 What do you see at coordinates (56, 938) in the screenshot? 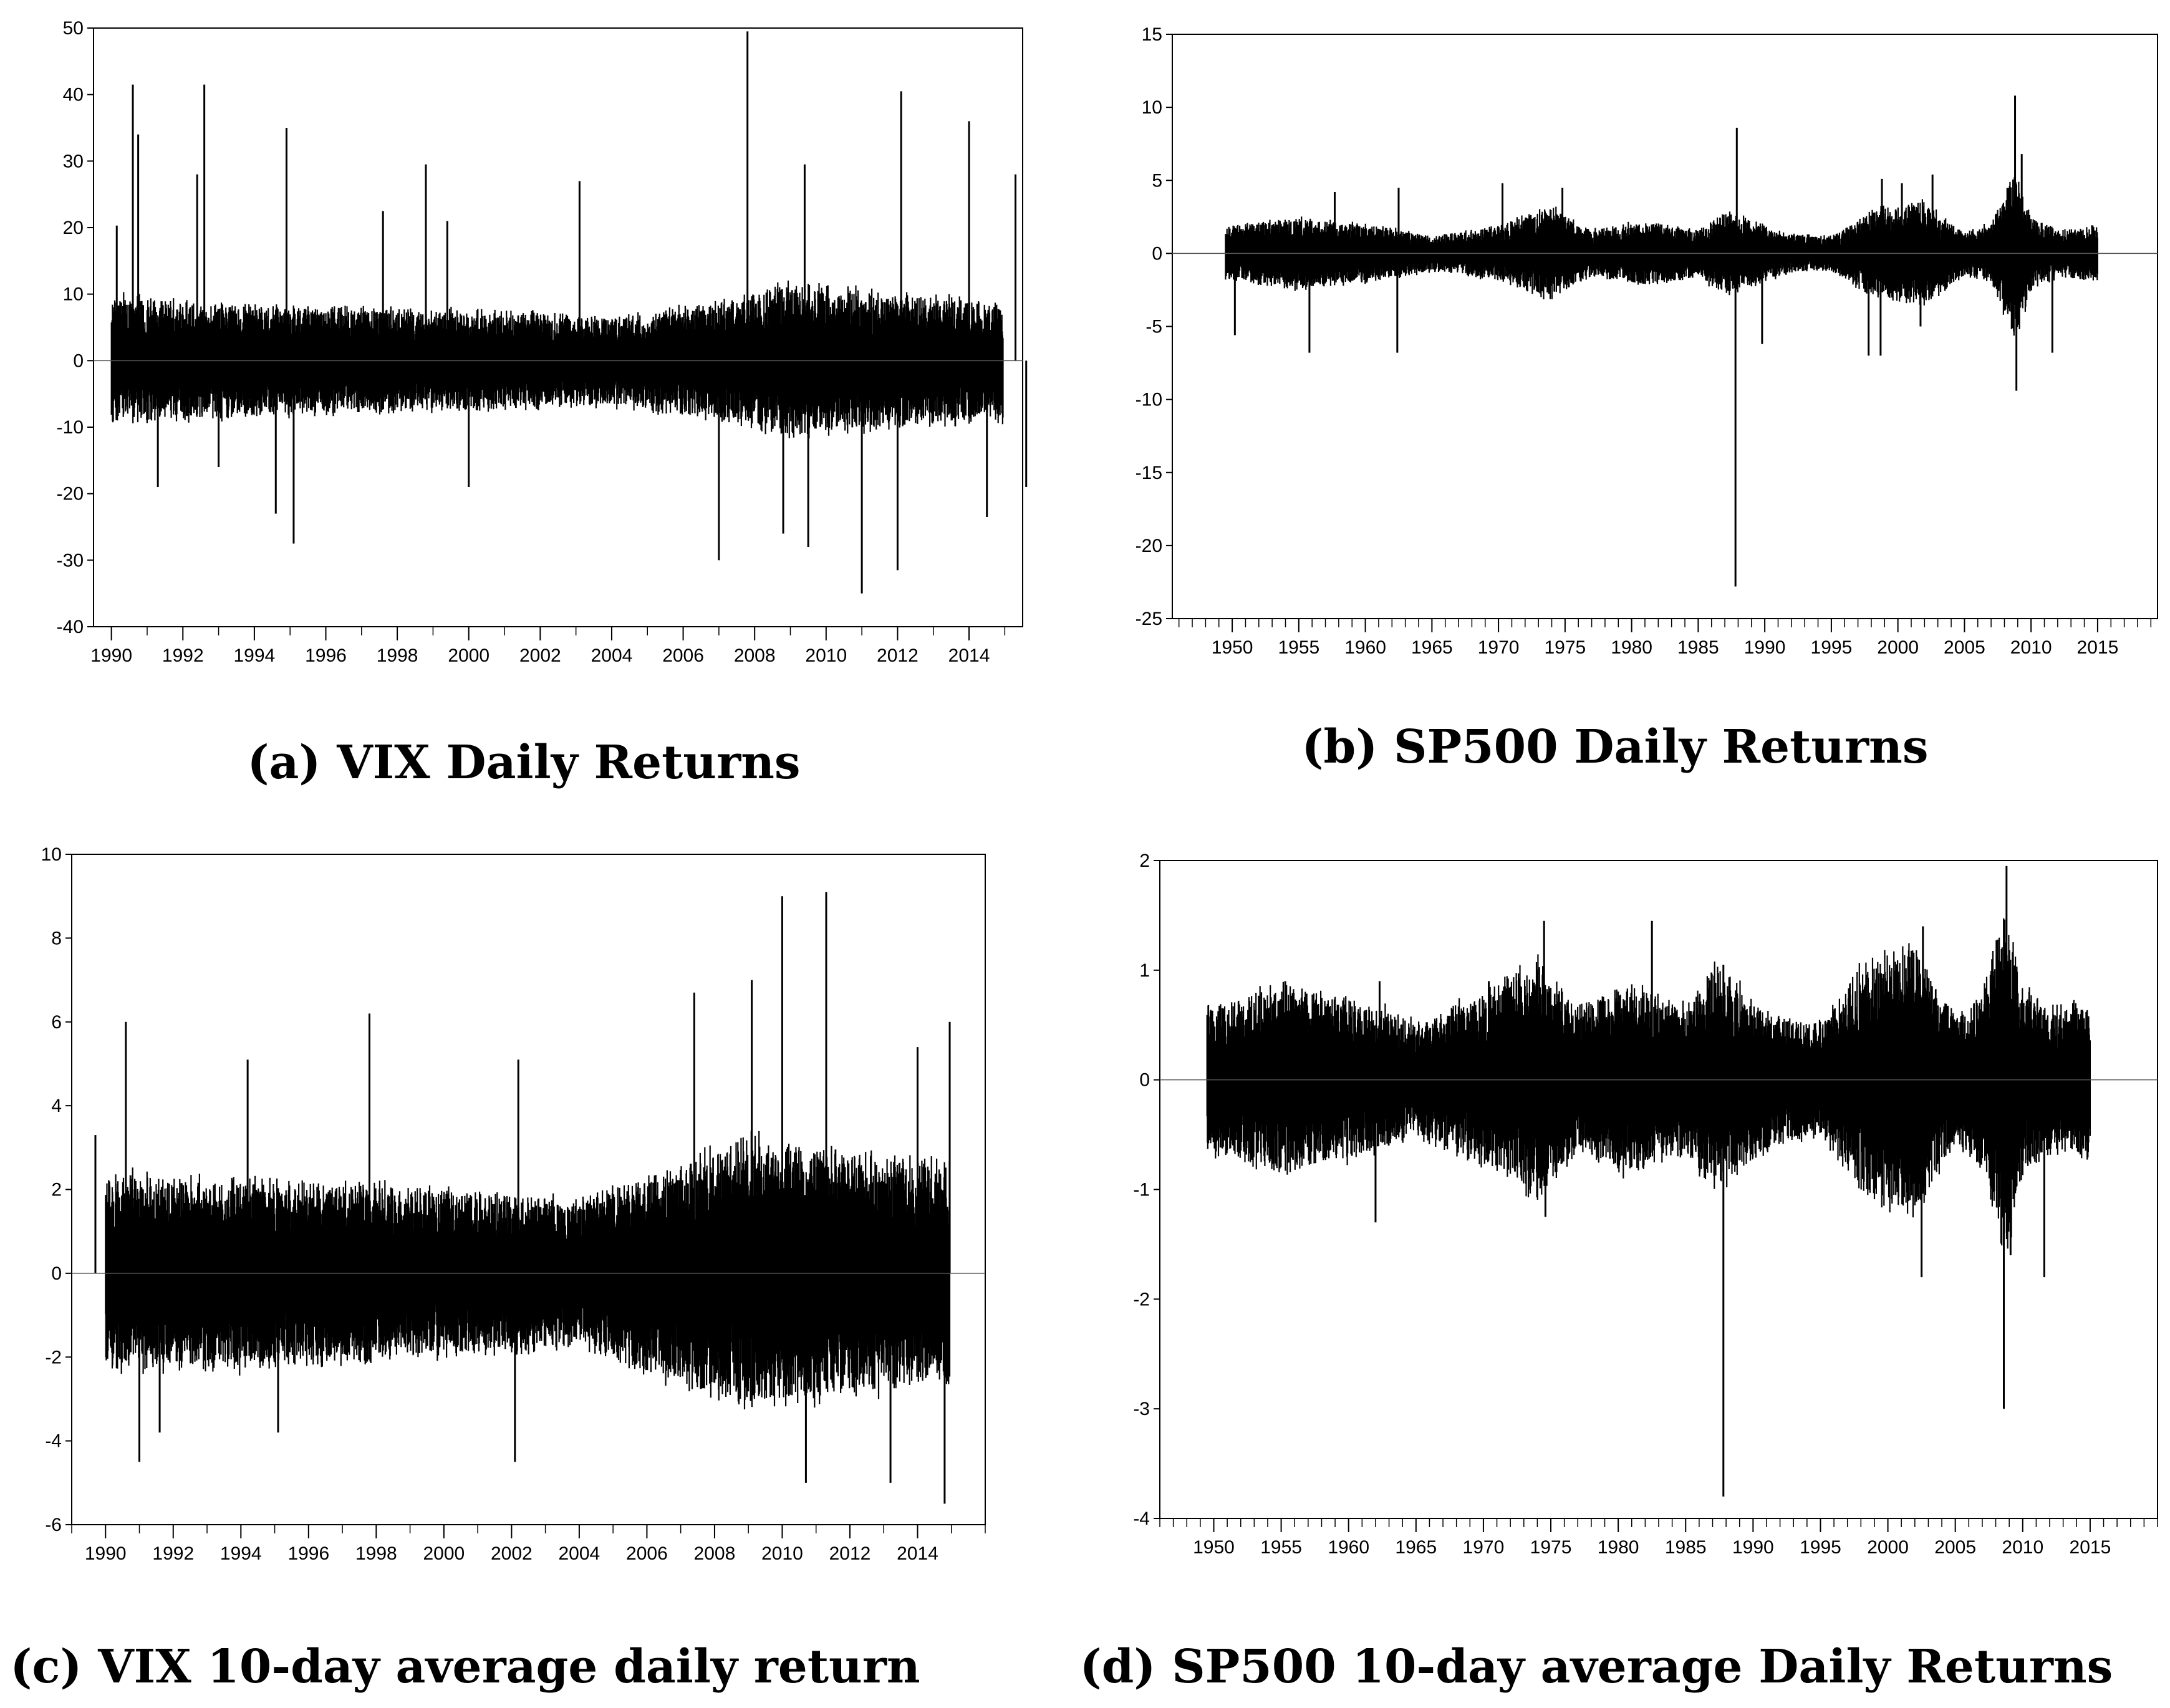
I see `y-tick-label: 8` at bounding box center [56, 938].